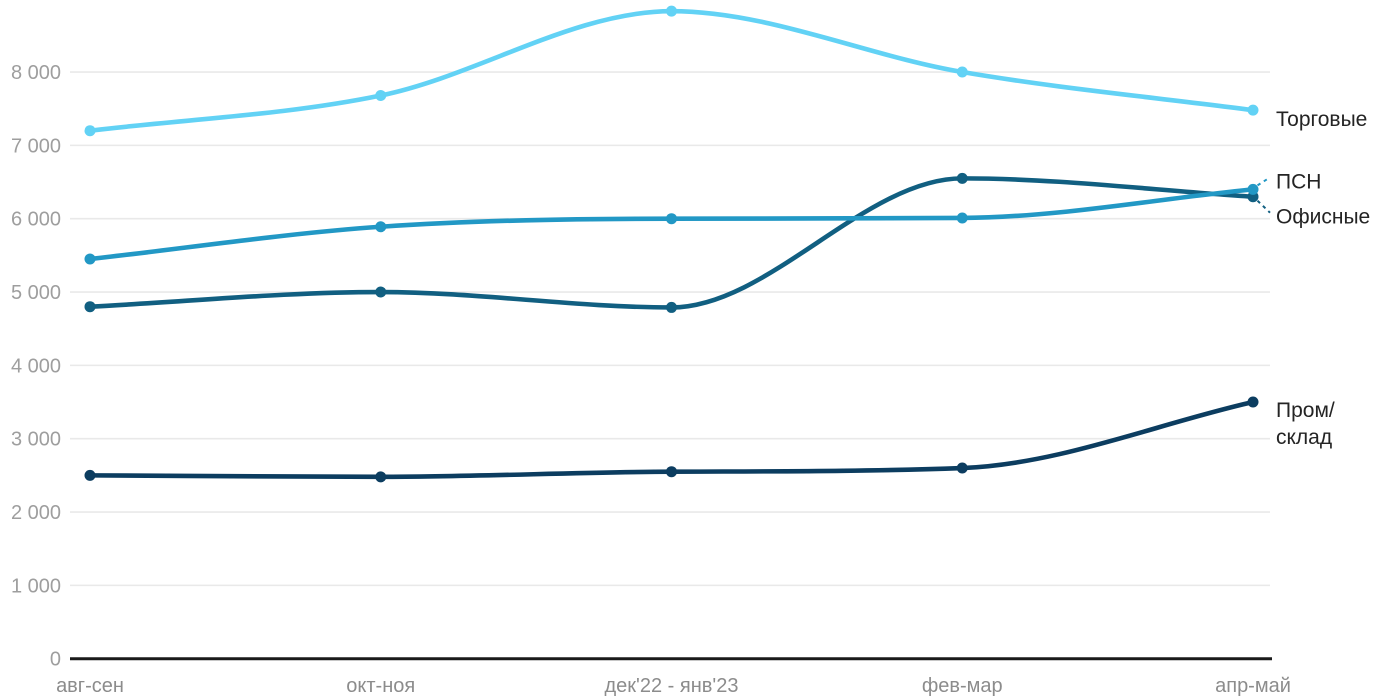 The height and width of the screenshot is (700, 1400). What do you see at coordinates (36, 513) in the screenshot?
I see `y-tick-label: 2 000` at bounding box center [36, 513].